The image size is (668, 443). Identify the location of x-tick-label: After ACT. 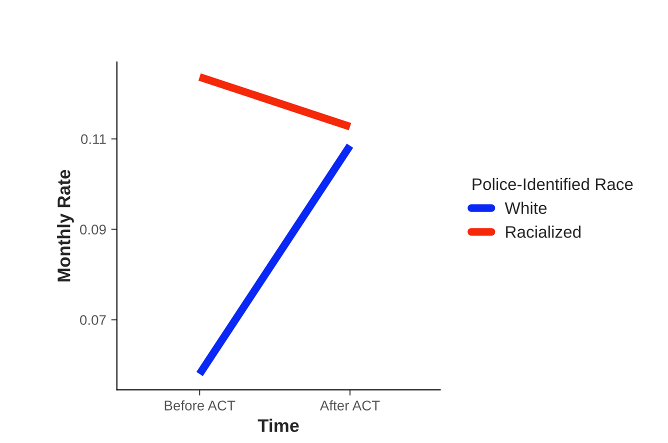
(350, 405).